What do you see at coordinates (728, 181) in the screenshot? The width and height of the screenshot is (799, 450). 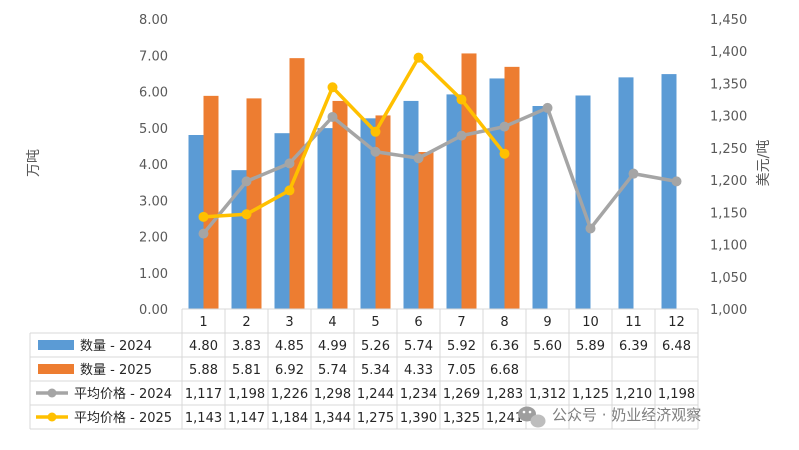 I see `right-tick-label: 1,200` at bounding box center [728, 181].